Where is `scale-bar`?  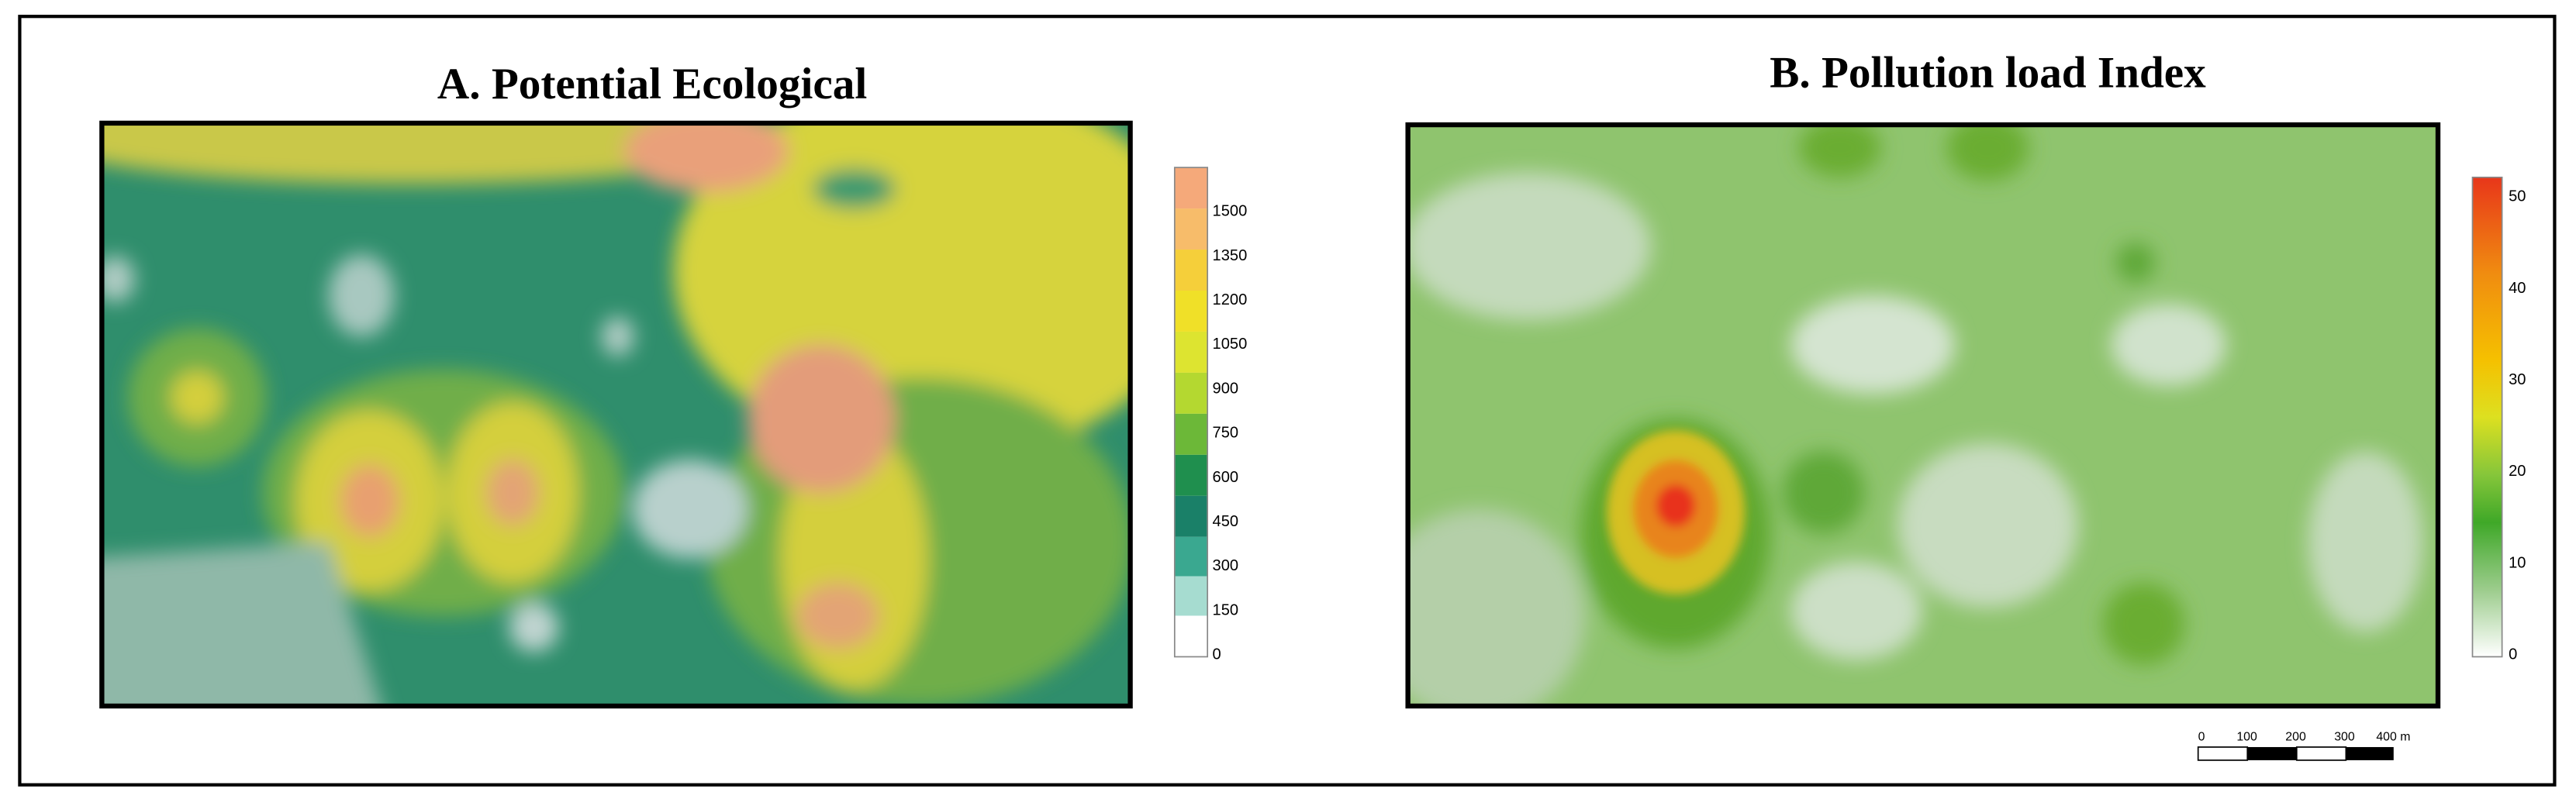 scale-bar is located at coordinates (2295, 753).